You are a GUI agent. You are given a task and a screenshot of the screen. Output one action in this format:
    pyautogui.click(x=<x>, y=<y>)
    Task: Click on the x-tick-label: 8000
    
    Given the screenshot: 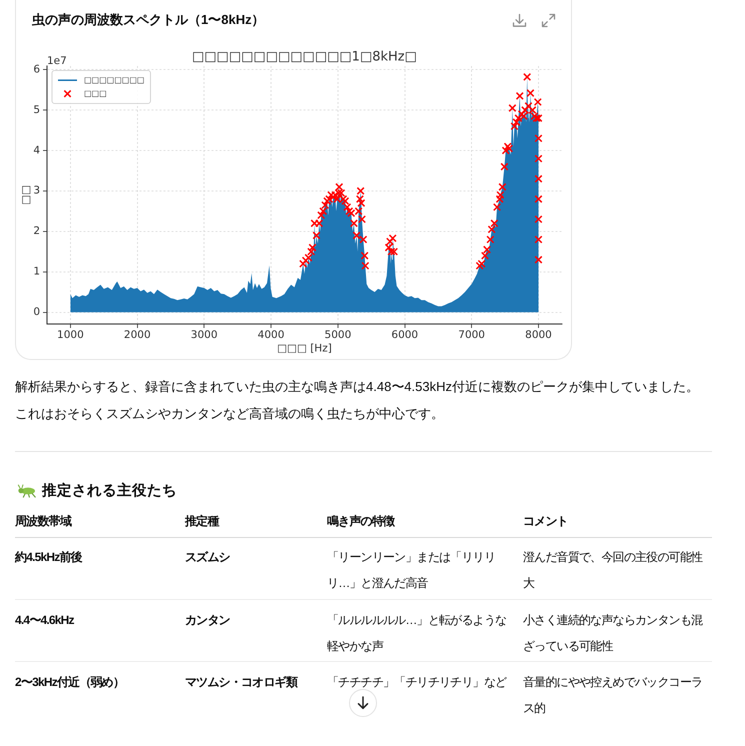 What is the action you would take?
    pyautogui.click(x=538, y=335)
    